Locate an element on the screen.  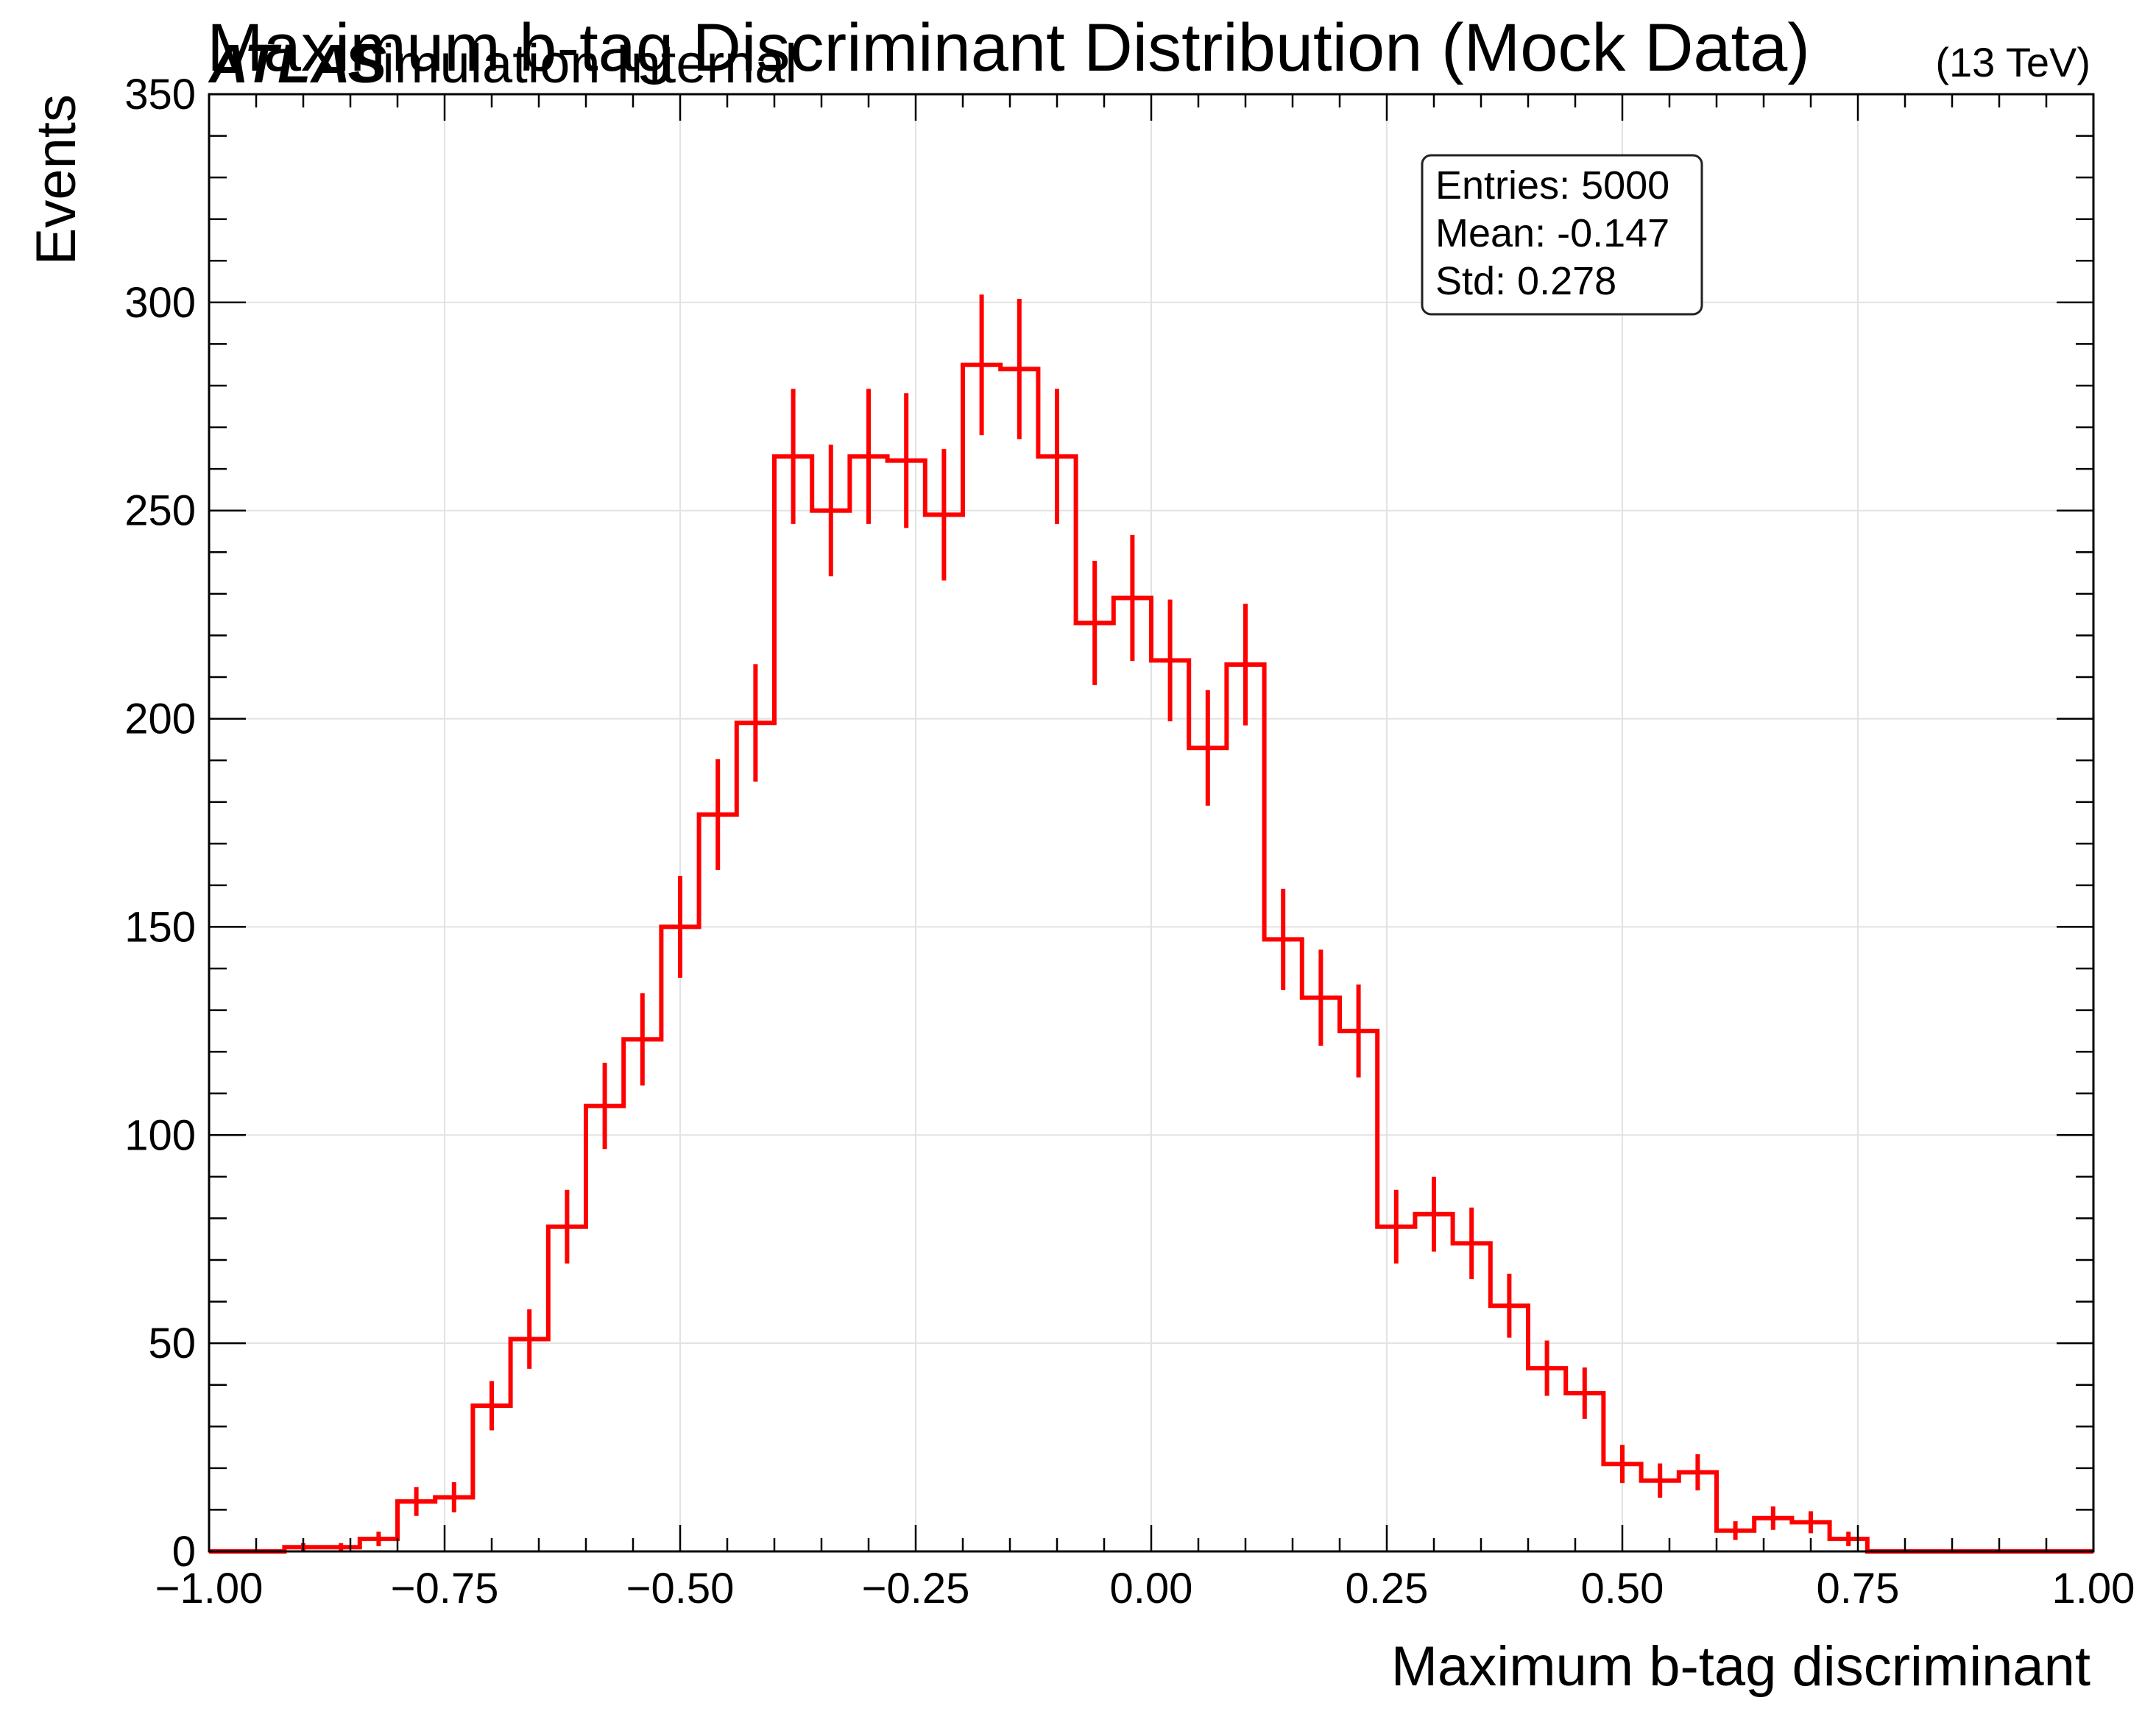
stats-box-frame is located at coordinates (1562, 235).